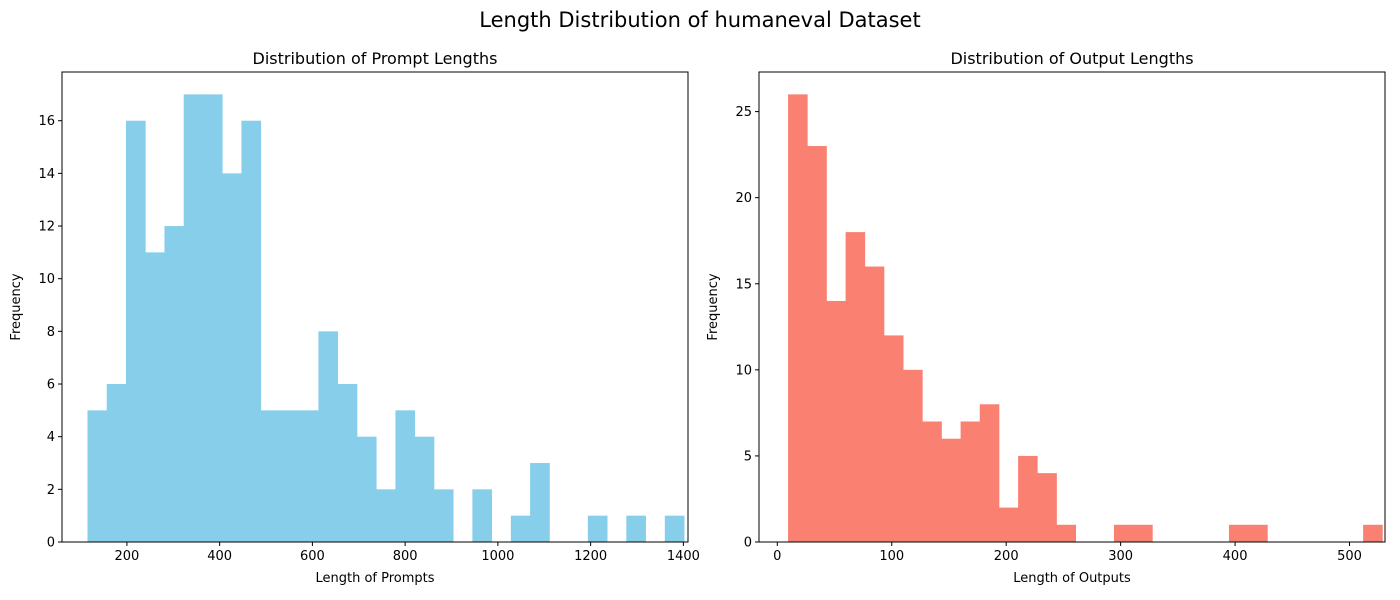 The image size is (1400, 600). Describe the element at coordinates (743, 284) in the screenshot. I see `y-tick-label: 15` at that location.